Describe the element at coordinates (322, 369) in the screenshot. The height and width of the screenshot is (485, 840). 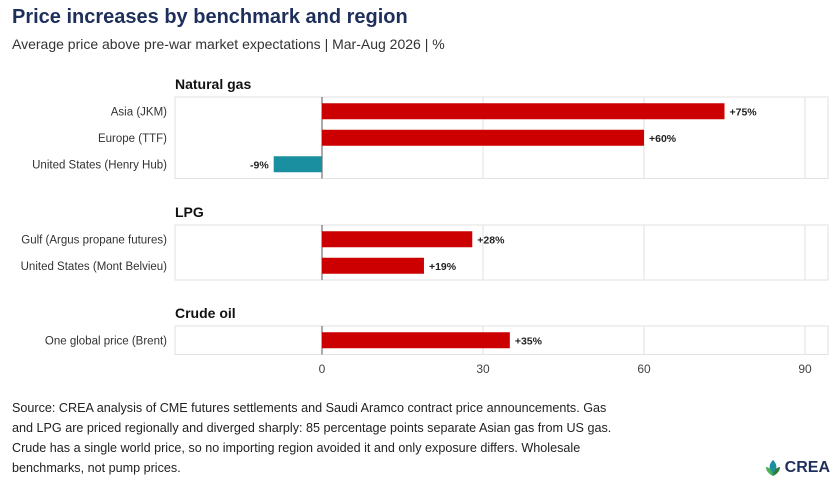
I see `x-tick-label: 0` at that location.